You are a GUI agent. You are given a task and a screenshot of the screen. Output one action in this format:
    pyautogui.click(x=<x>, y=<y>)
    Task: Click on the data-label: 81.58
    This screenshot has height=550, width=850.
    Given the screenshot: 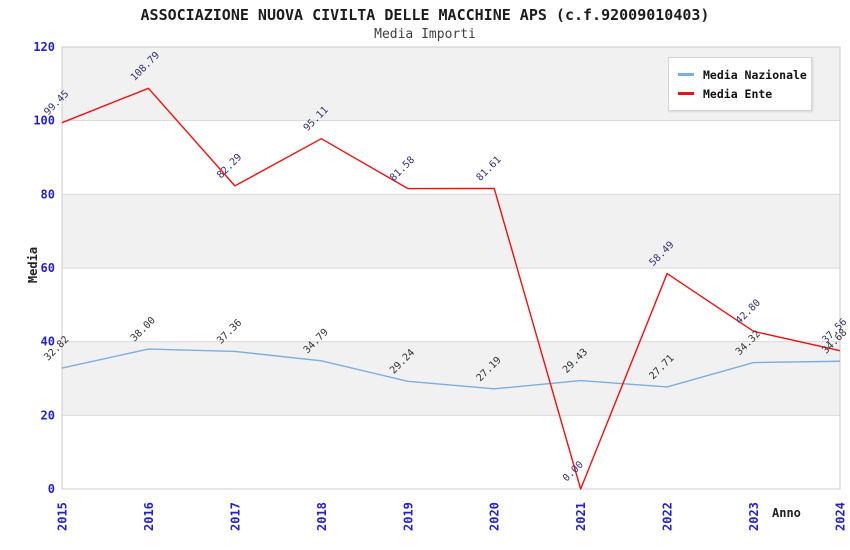 What is the action you would take?
    pyautogui.click(x=402, y=169)
    